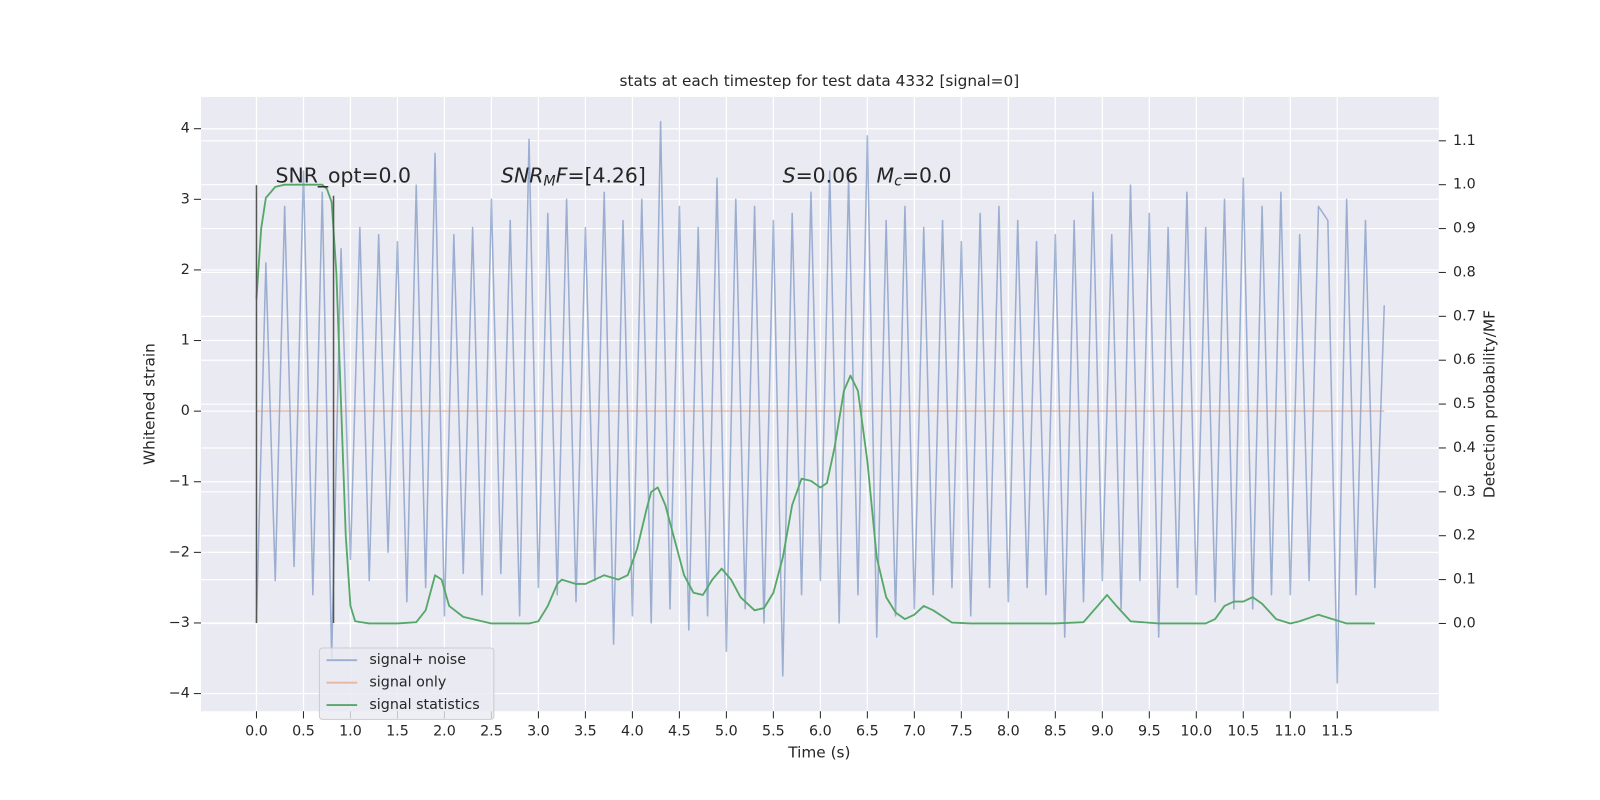 Image resolution: width=1600 pixels, height=800 pixels. I want to click on x-tick-label: 3.5, so click(585, 732).